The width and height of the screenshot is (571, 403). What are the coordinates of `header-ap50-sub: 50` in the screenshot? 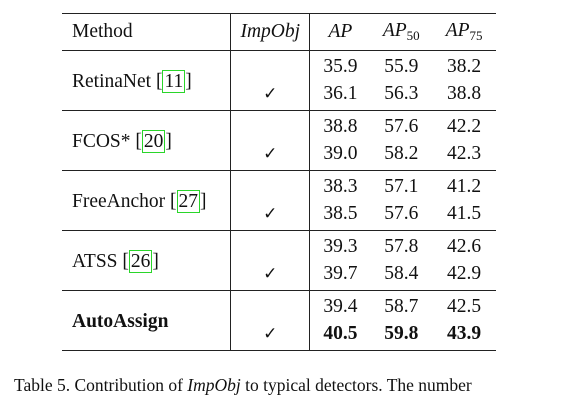 It's located at (413, 35).